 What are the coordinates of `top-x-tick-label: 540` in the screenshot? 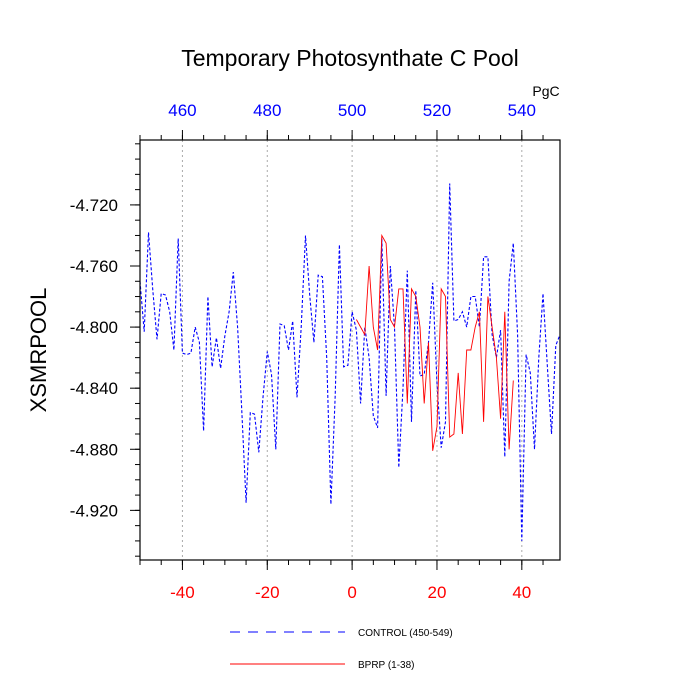 It's located at (522, 110).